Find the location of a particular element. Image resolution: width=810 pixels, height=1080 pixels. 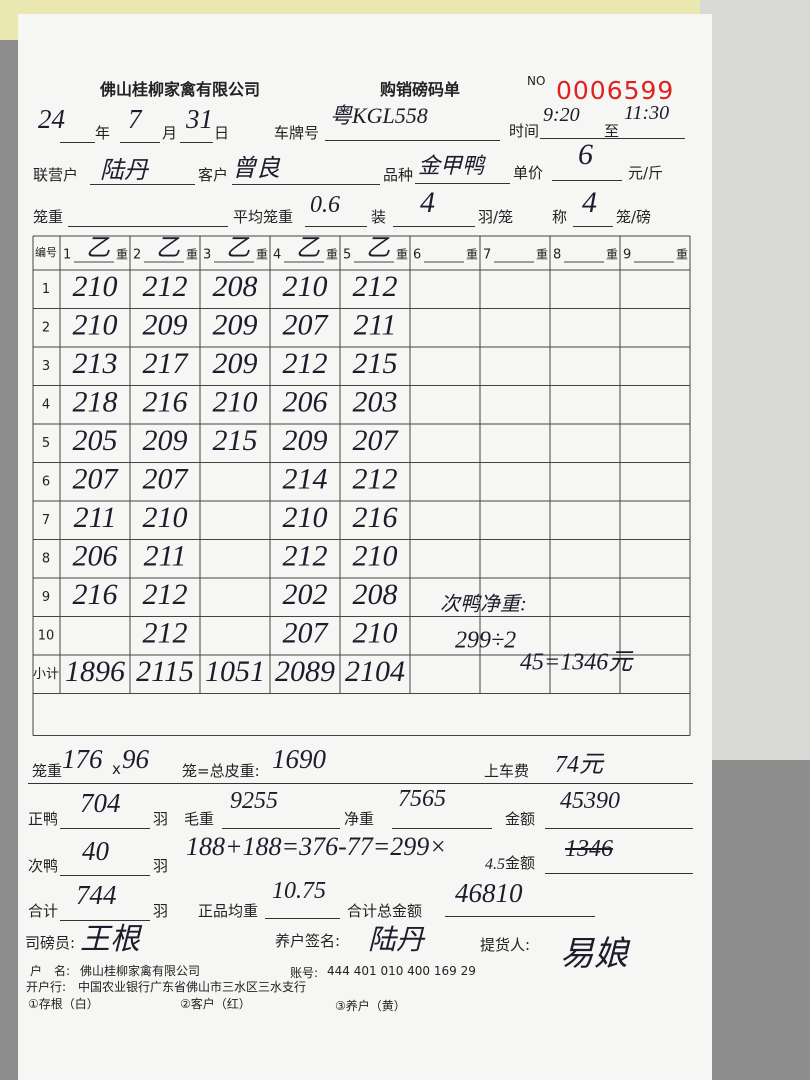

row-label: 5 is located at coordinates (46, 443).